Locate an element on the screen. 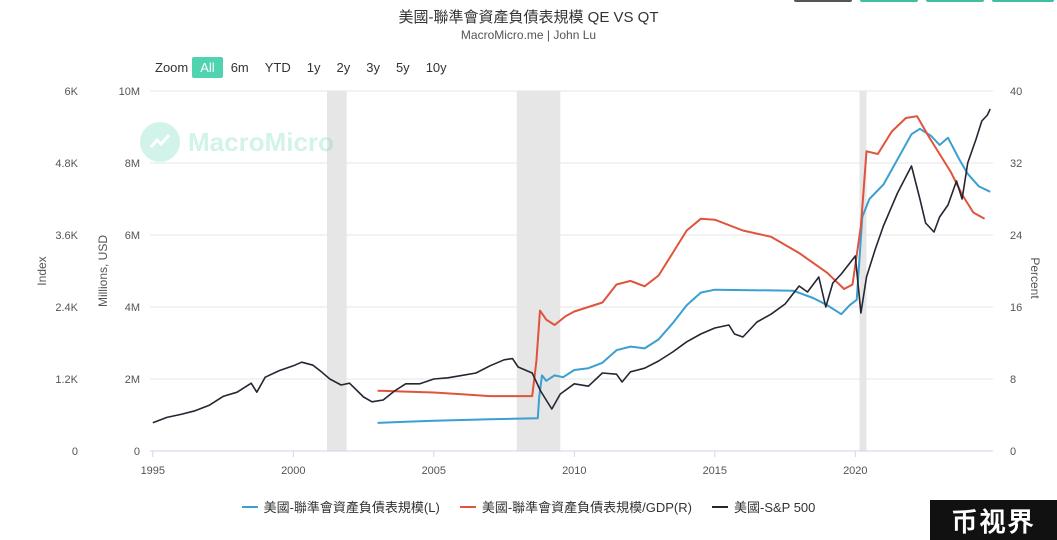 The image size is (1057, 540). legend-item-sp500: 美國-S&P 500 is located at coordinates (763, 506).